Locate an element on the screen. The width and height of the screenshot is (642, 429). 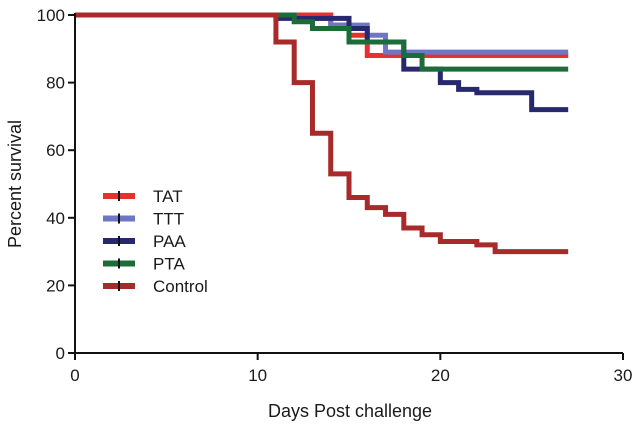
x-tick-label-30: 30 is located at coordinates (623, 375).